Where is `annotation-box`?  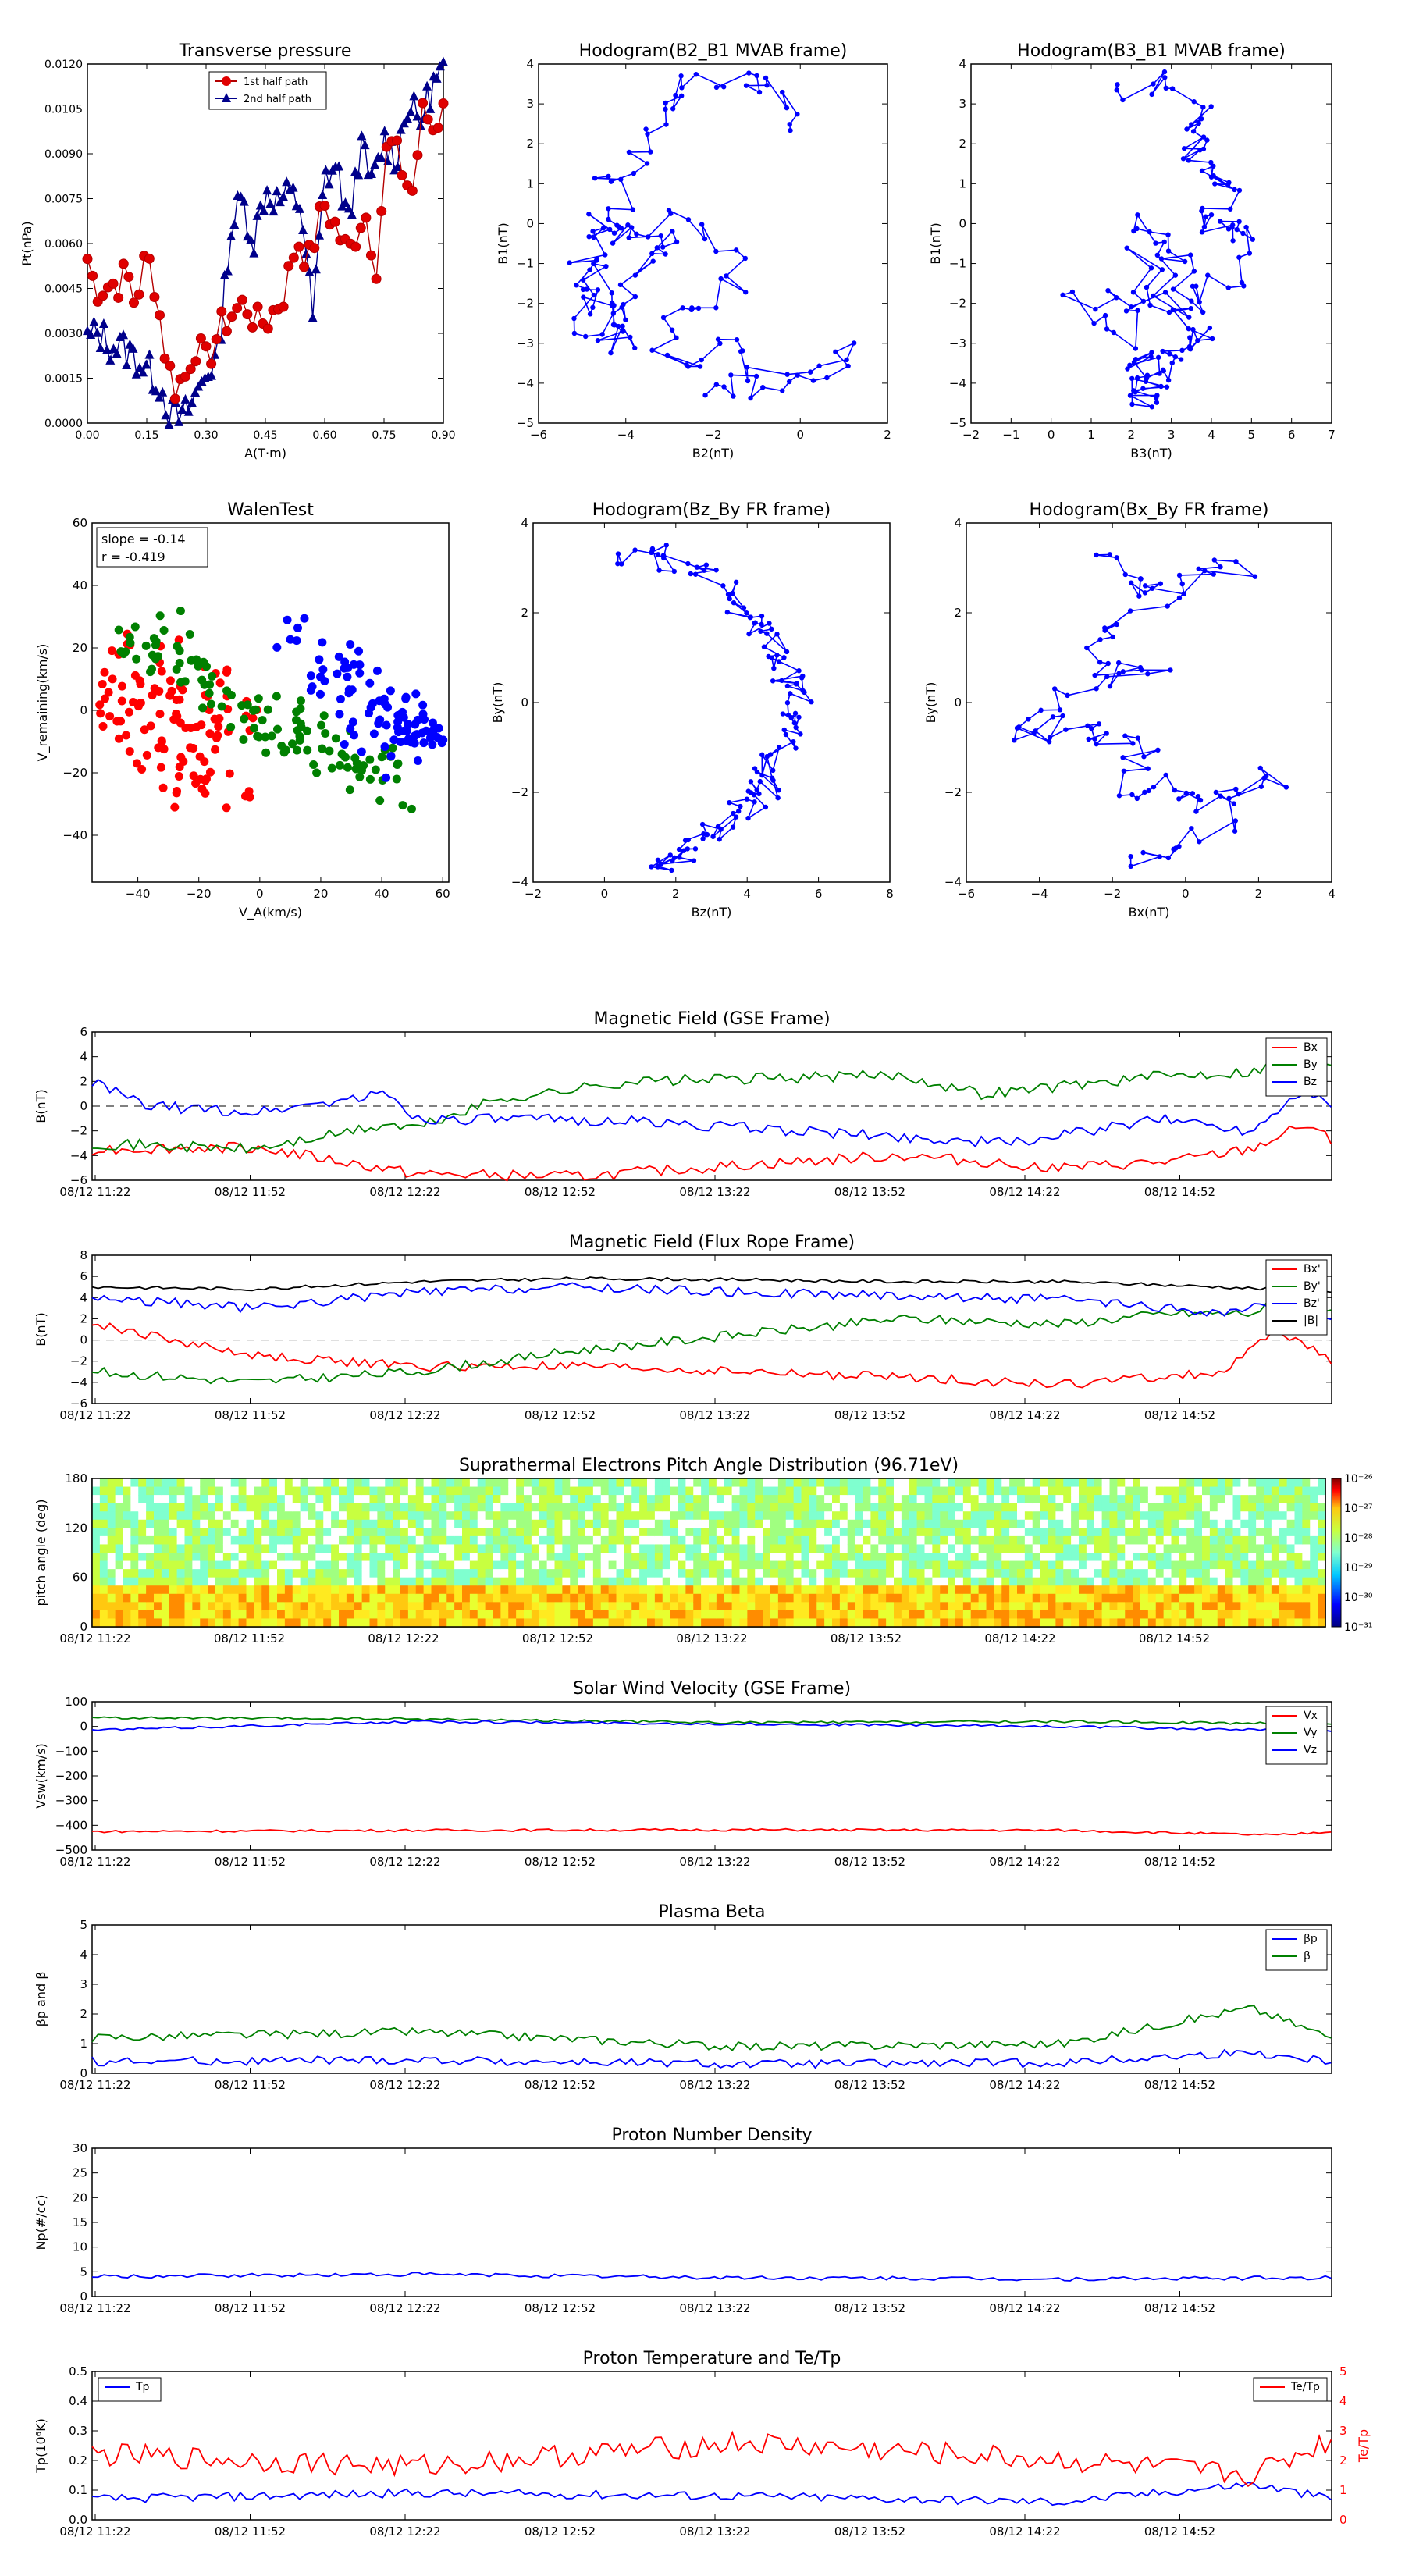
annotation-box is located at coordinates (152, 547).